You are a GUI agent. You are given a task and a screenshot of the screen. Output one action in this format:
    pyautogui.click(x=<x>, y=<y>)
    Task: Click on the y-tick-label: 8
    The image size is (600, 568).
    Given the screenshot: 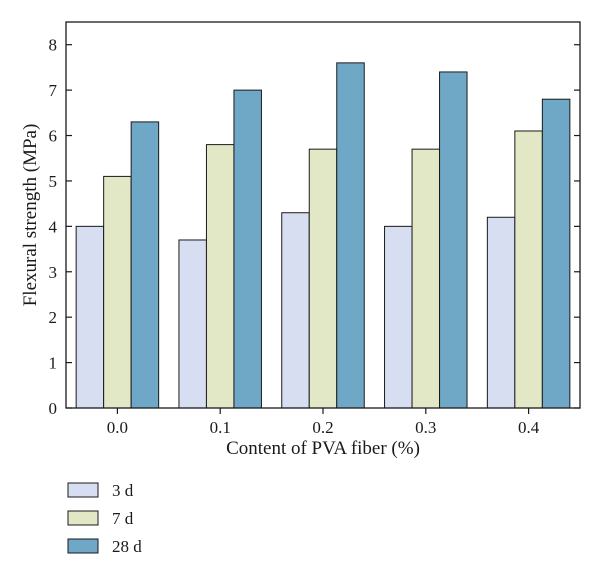 What is the action you would take?
    pyautogui.click(x=53, y=45)
    